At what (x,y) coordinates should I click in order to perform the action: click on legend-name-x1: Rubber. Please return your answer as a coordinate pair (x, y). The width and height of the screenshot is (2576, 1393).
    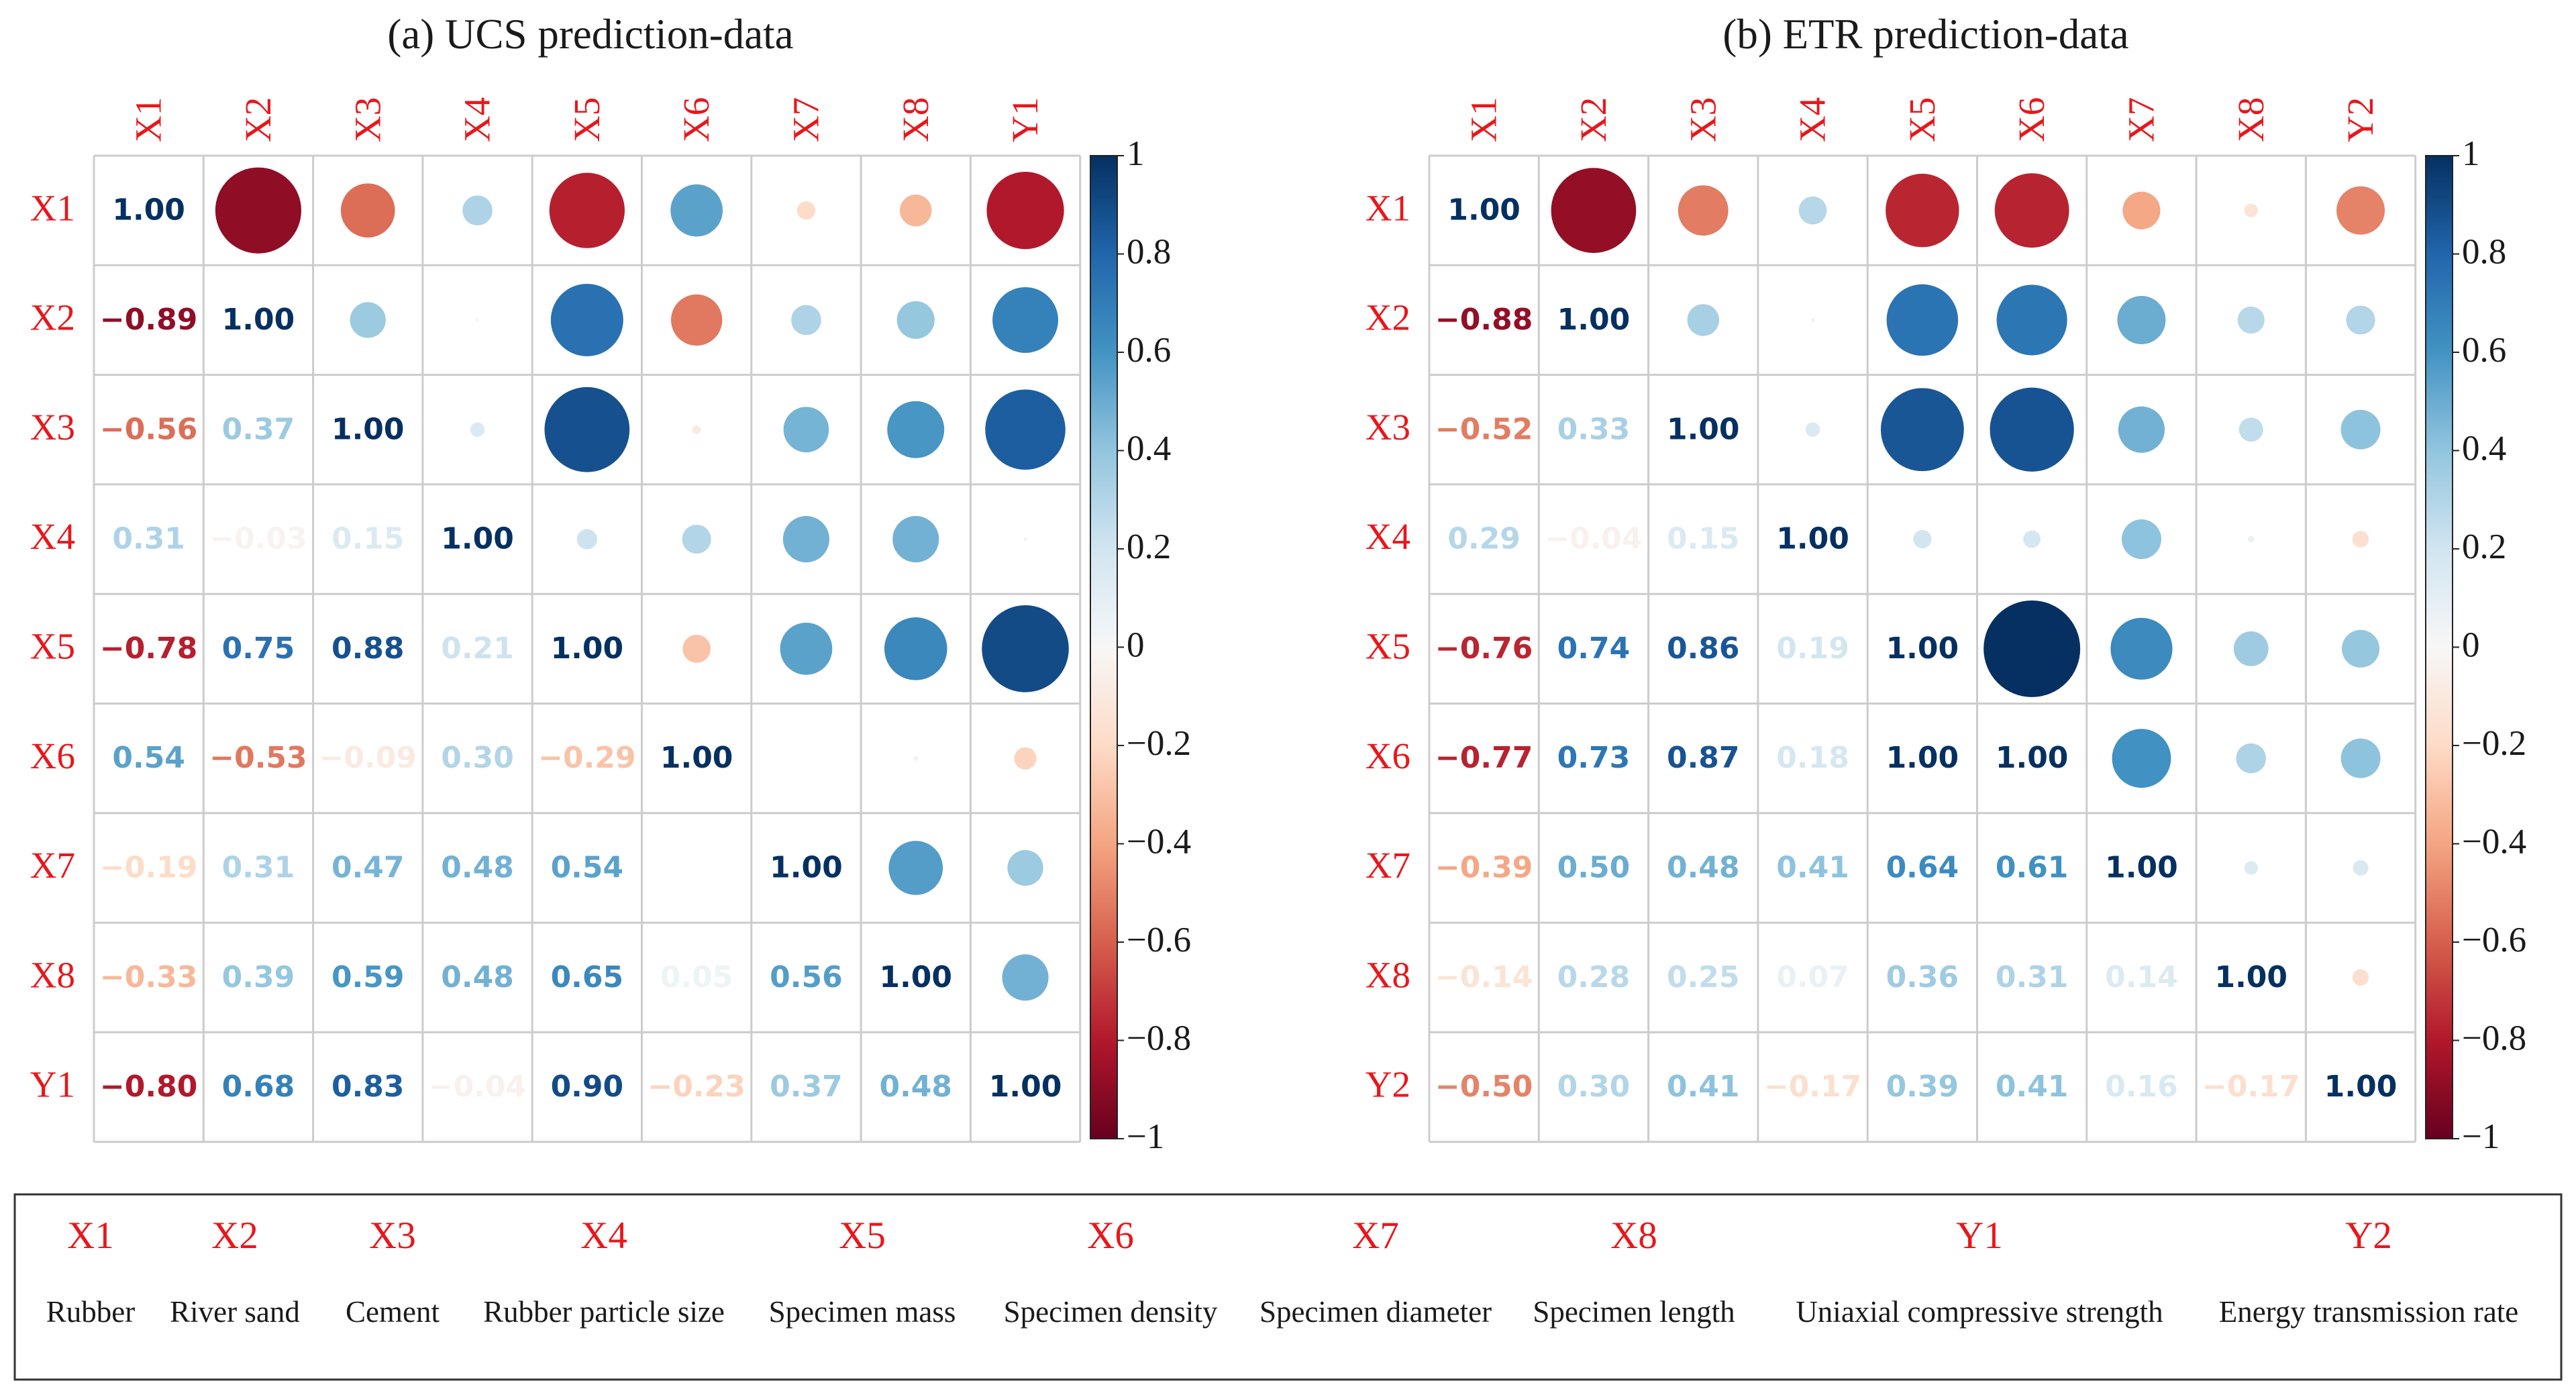
    Looking at the image, I should click on (90, 1312).